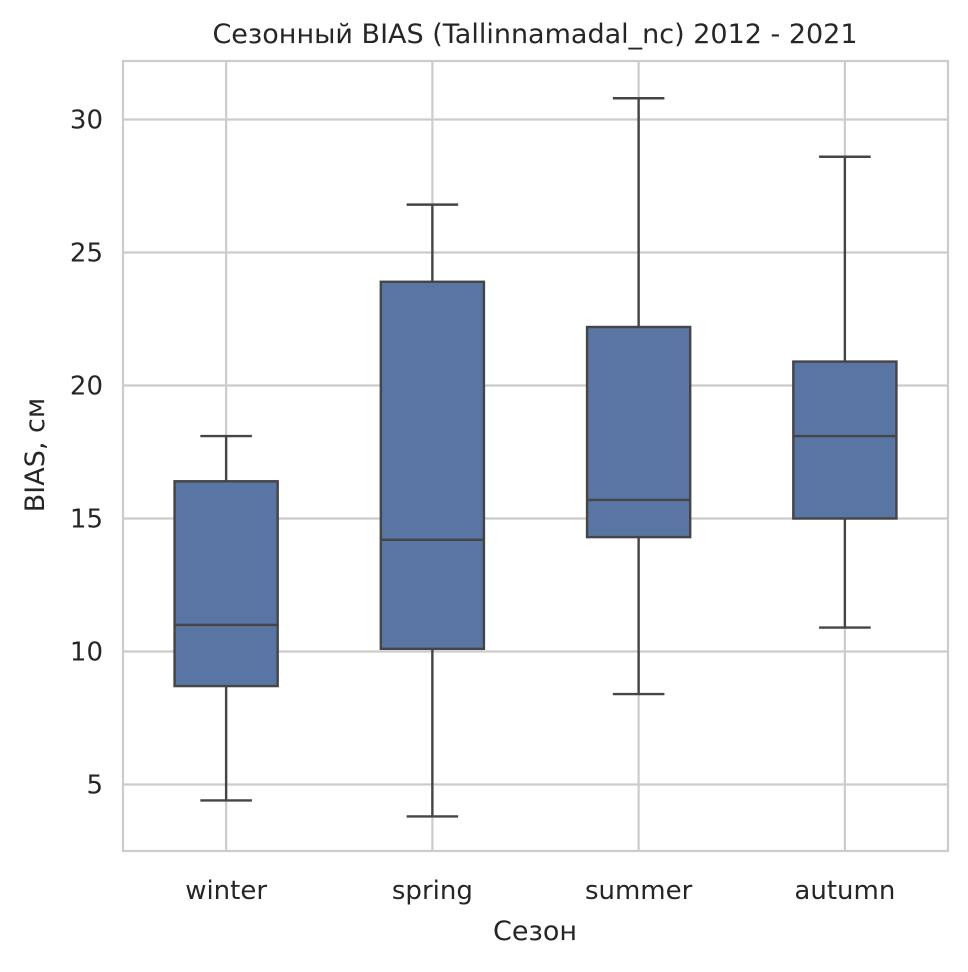 The image size is (968, 972). I want to click on box-summer, so click(638, 396).